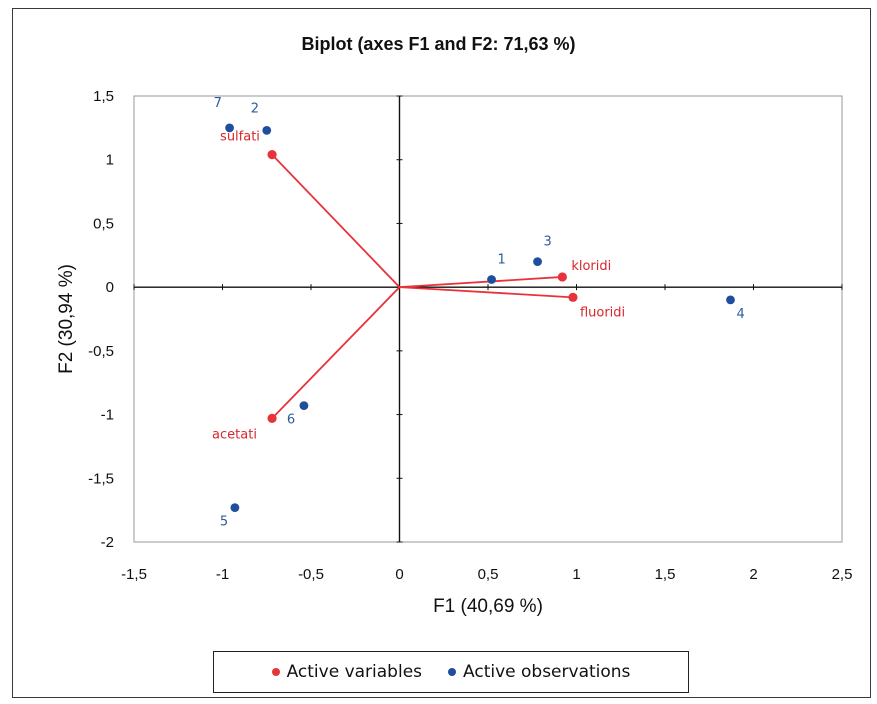 This screenshot has height=704, width=877. Describe the element at coordinates (576, 574) in the screenshot. I see `x-tick-label: 1` at that location.